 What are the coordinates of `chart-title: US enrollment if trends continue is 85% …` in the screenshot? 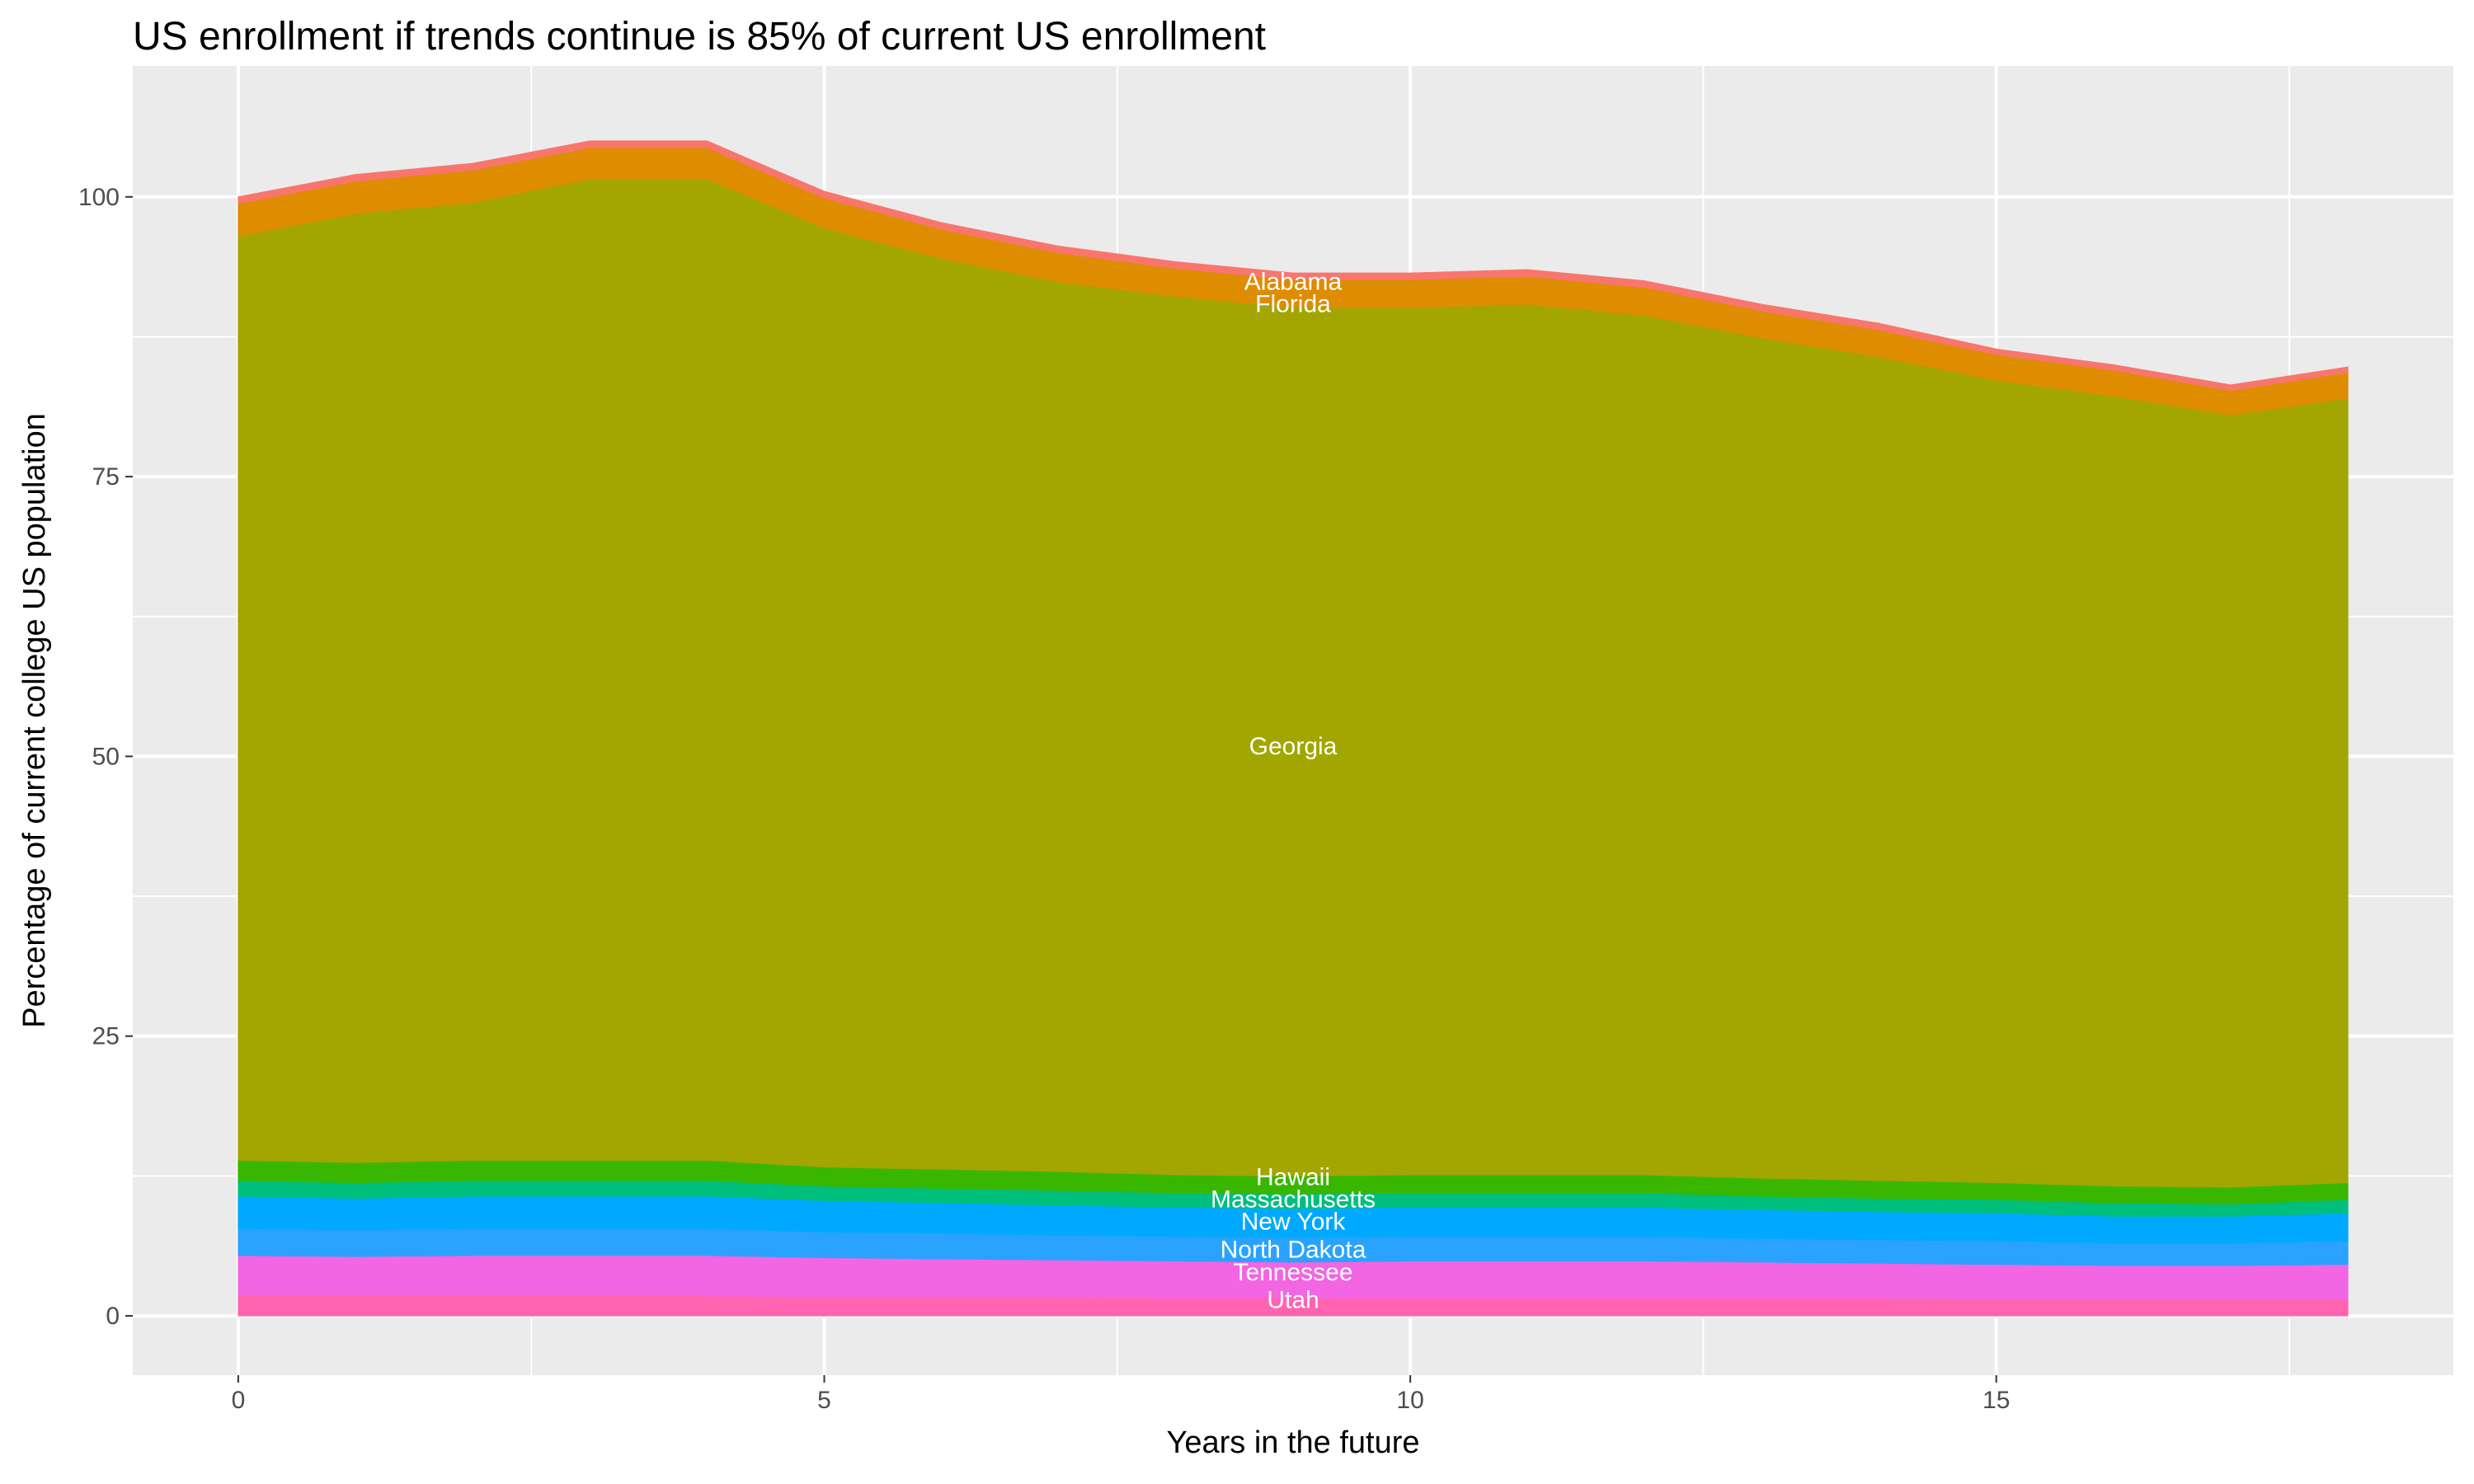 It's located at (699, 37).